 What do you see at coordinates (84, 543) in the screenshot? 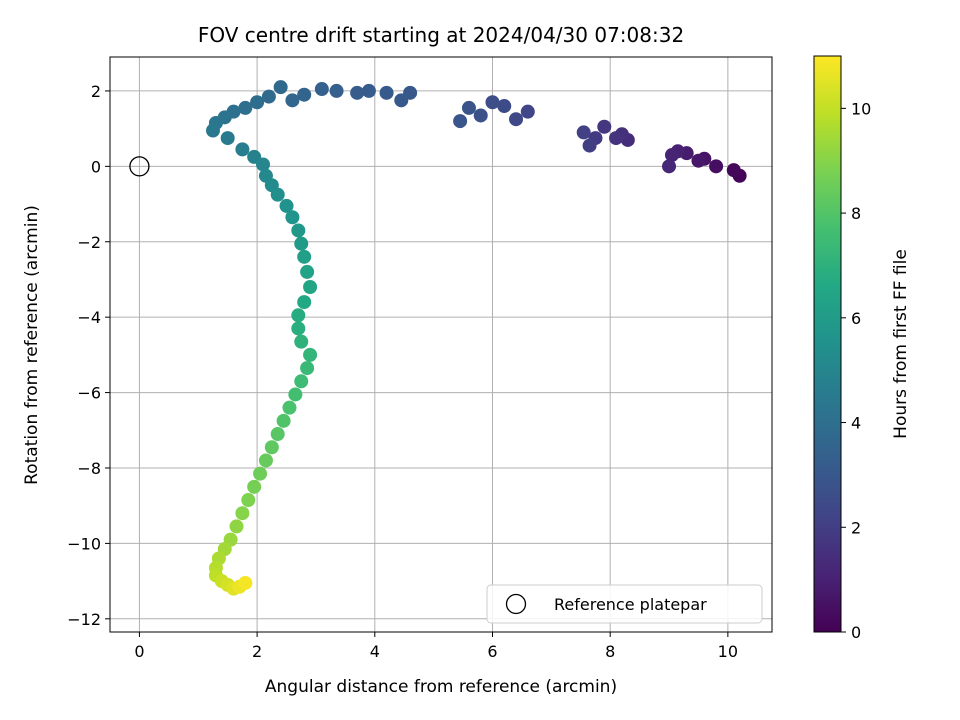
I see `y-tick-label: −10` at bounding box center [84, 543].